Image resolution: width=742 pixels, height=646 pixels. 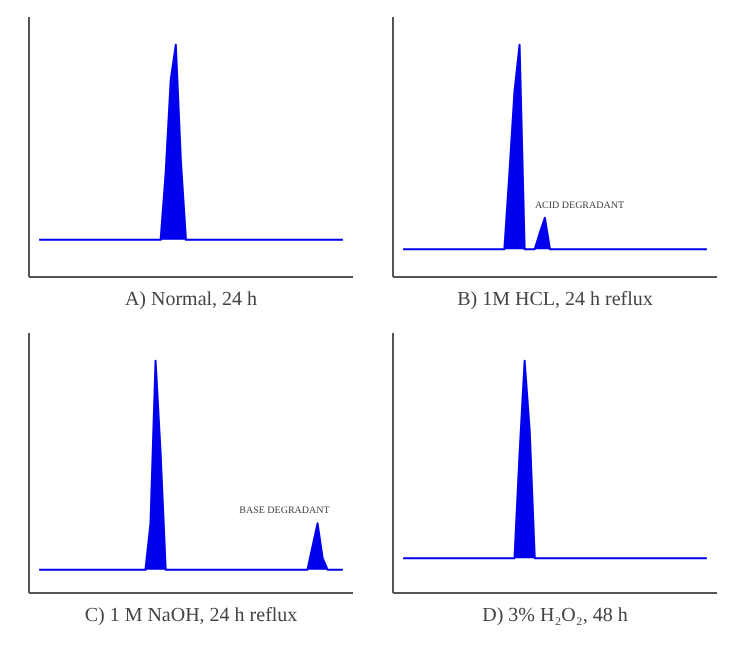 I want to click on x-axis-title: B) 1M HCL, 24 h reflux, so click(x=555, y=300).